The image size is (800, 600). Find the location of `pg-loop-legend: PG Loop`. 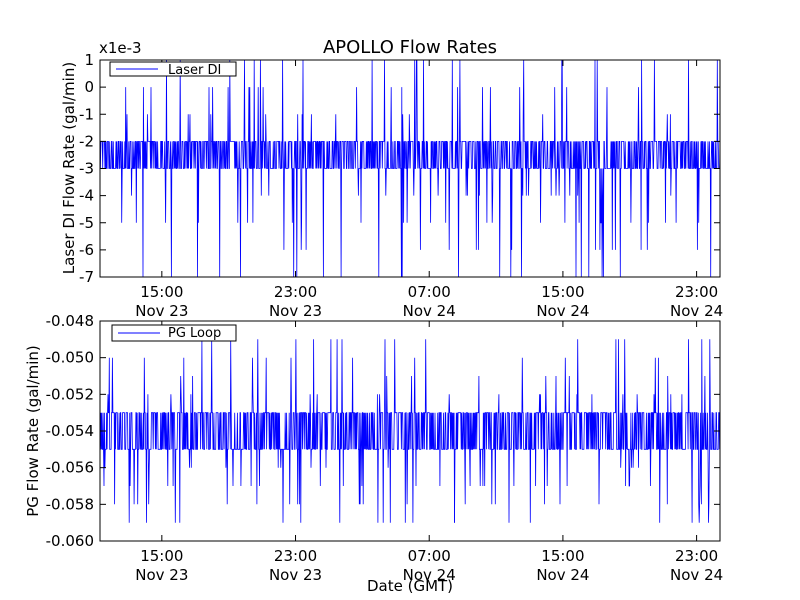

pg-loop-legend: PG Loop is located at coordinates (174, 333).